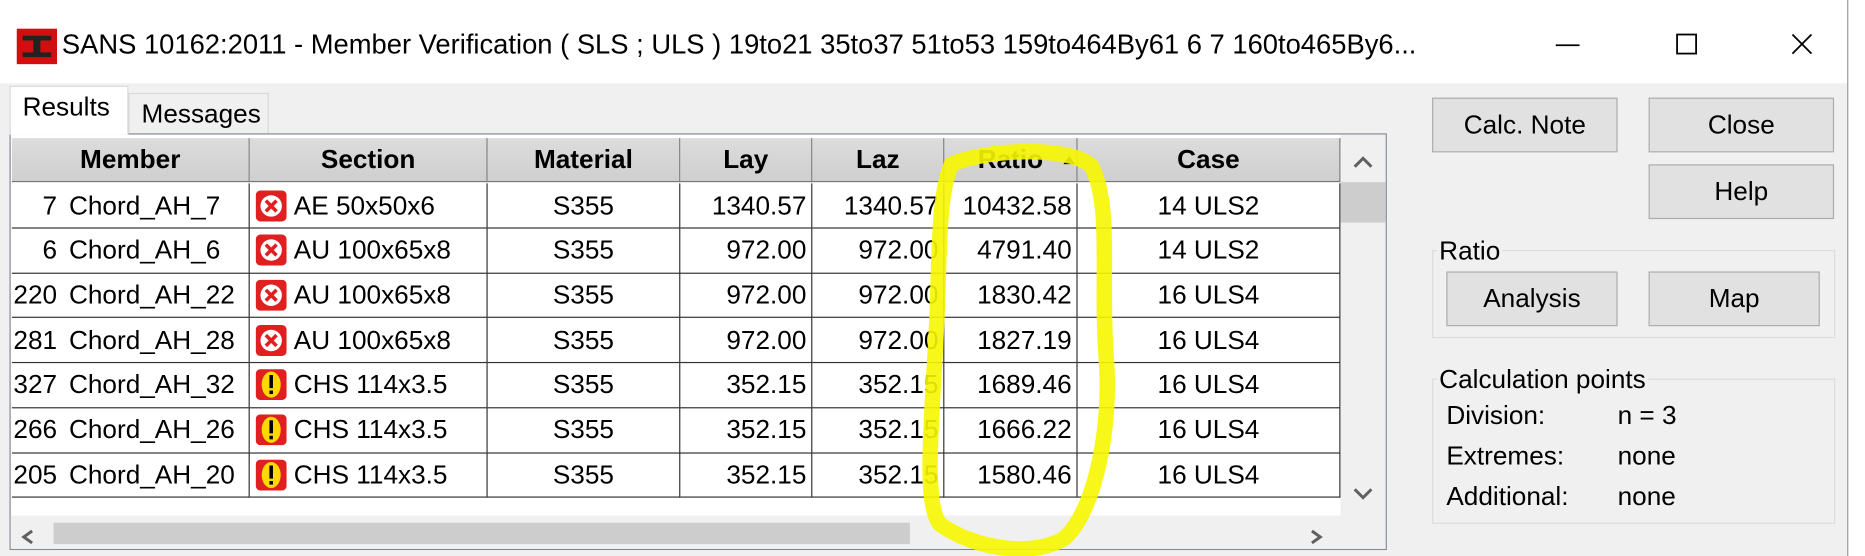 This screenshot has height=556, width=1865. I want to click on column-header: Case, so click(1209, 160).